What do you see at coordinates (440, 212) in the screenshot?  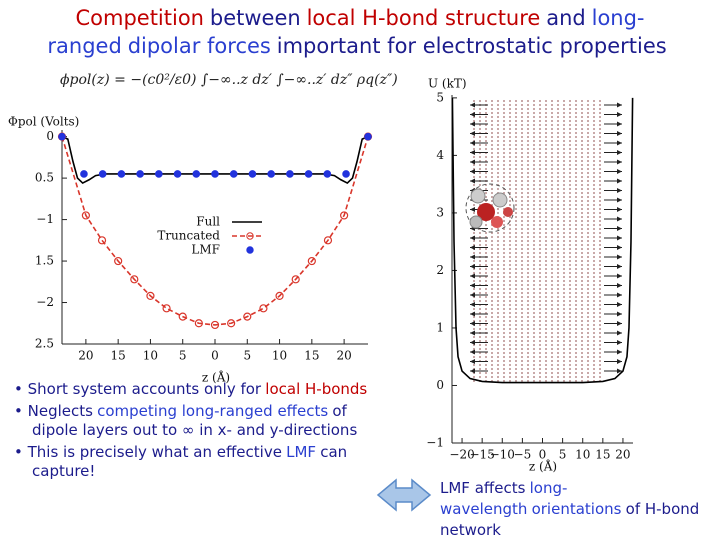 I see `y-tick-label: 3` at bounding box center [440, 212].